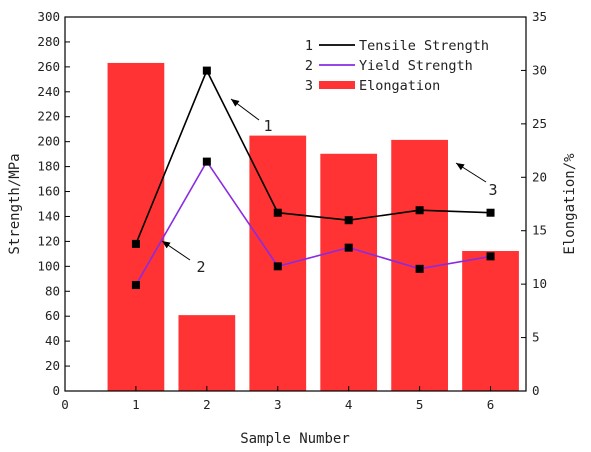 The width and height of the screenshot is (591, 452). Describe the element at coordinates (295, 439) in the screenshot. I see `x-axis-title: Sample Number` at that location.